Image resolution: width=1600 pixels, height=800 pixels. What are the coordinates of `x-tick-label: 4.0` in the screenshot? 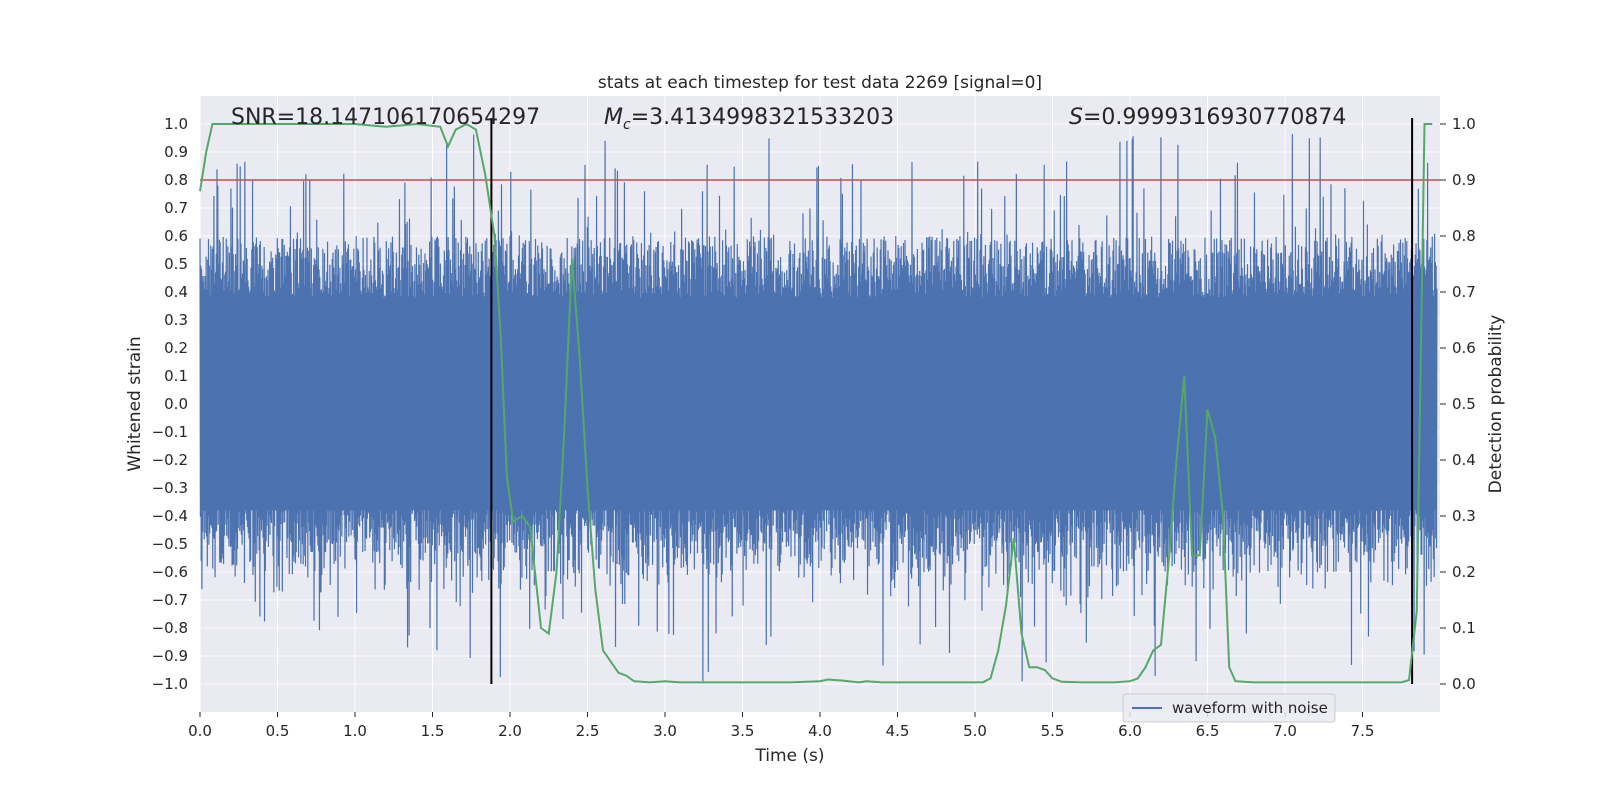 It's located at (820, 731).